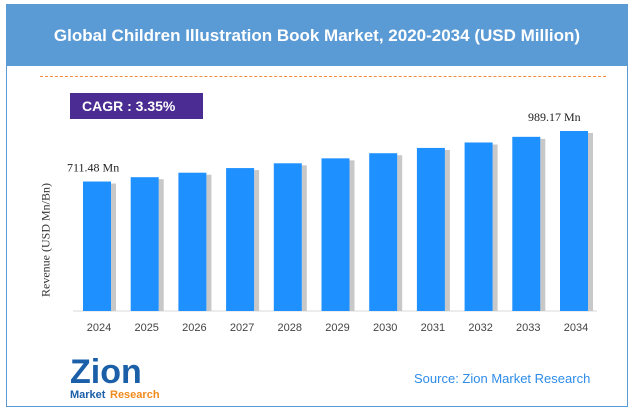  What do you see at coordinates (335, 234) in the screenshot?
I see `bar-2029` at bounding box center [335, 234].